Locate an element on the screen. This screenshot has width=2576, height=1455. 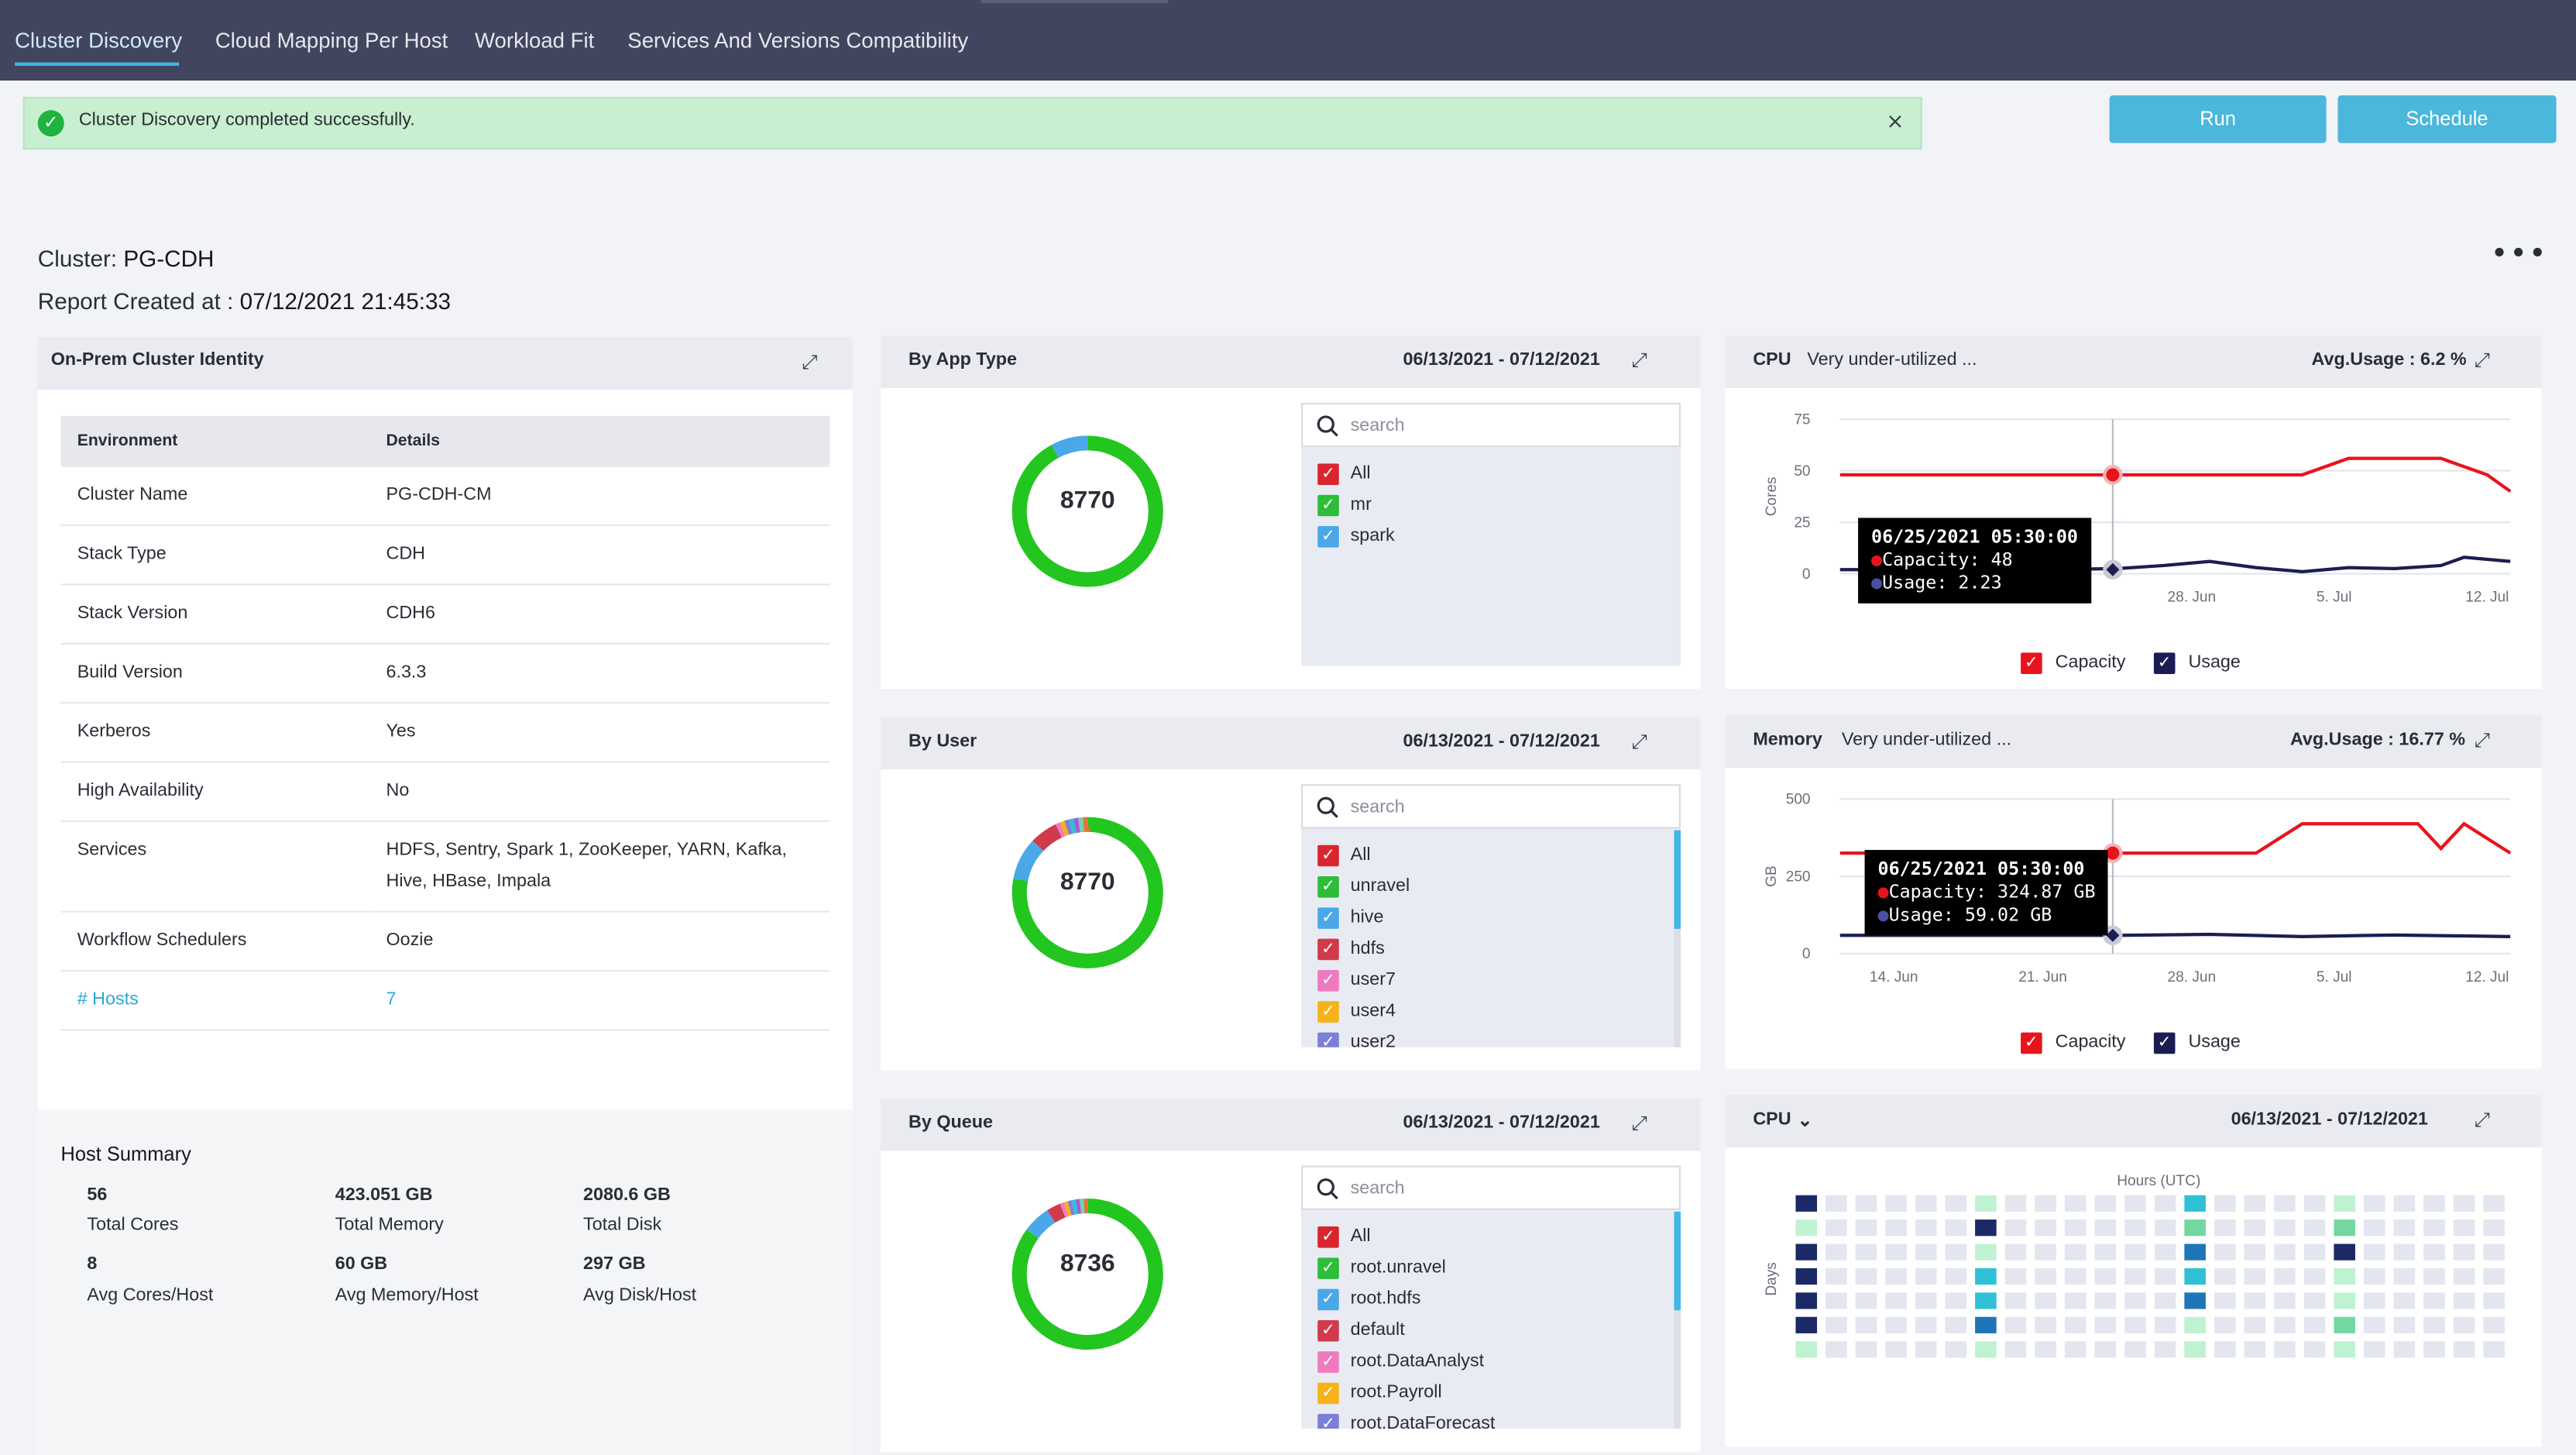
env-key: Services is located at coordinates (215, 866).